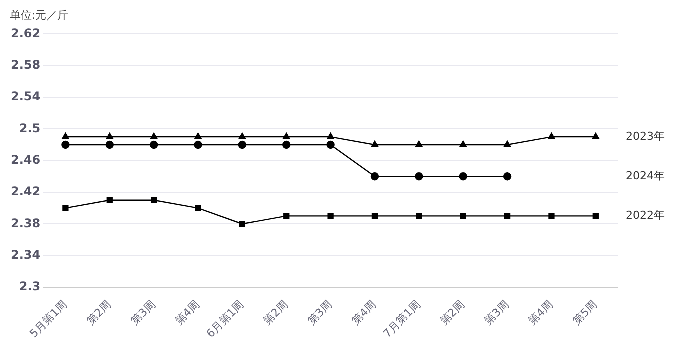 The width and height of the screenshot is (700, 350). I want to click on y-tick-label: 2.38, so click(26, 223).